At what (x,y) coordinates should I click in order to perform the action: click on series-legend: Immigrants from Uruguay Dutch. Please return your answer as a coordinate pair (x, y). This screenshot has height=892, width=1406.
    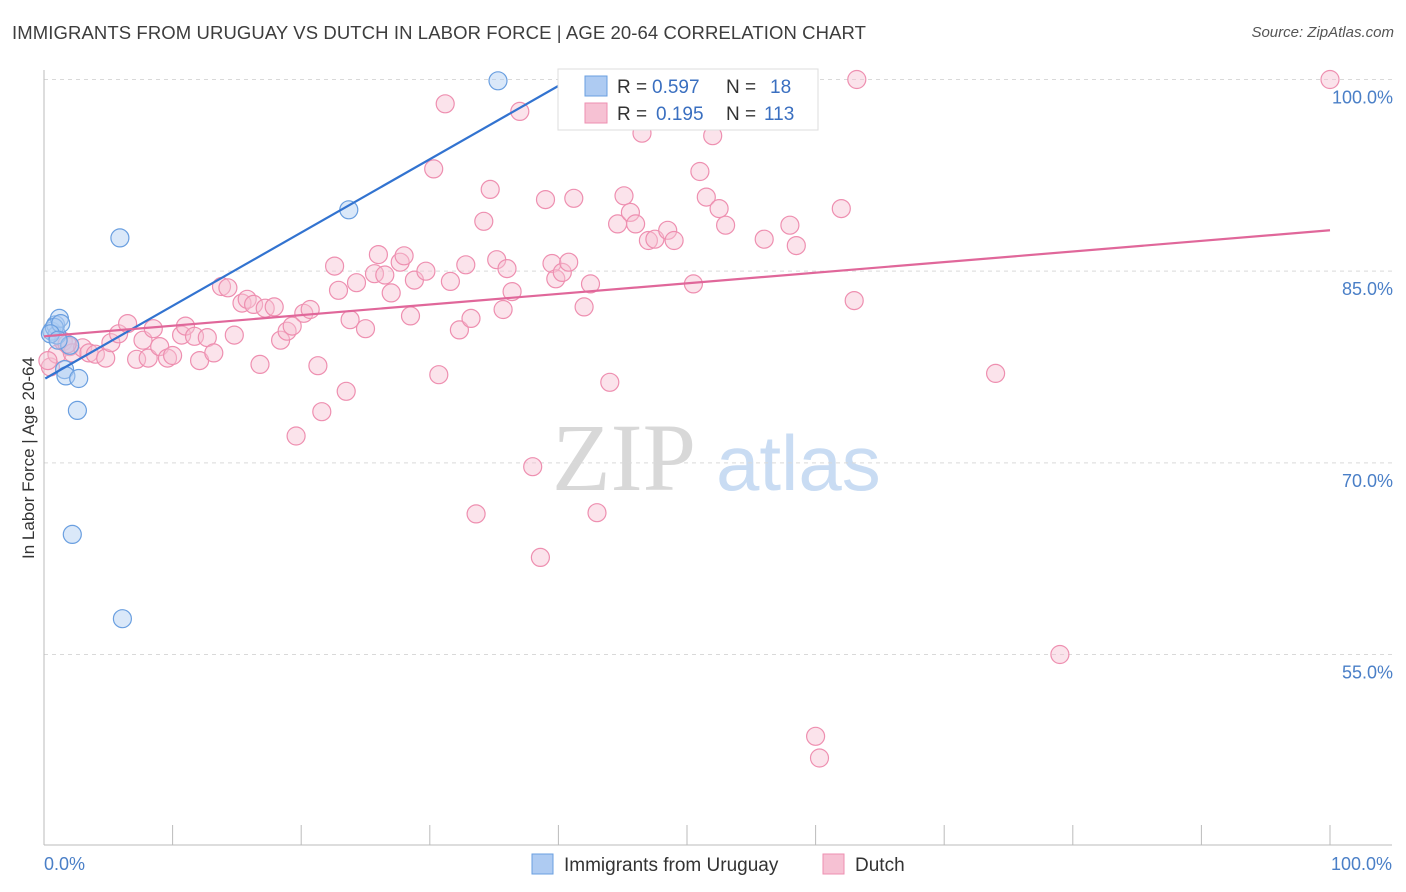
    Looking at the image, I should click on (718, 864).